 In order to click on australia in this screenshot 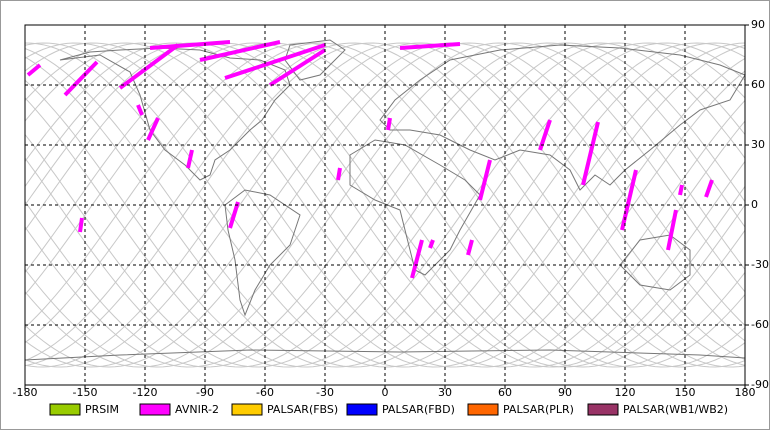, I will do `click(655, 262)`.